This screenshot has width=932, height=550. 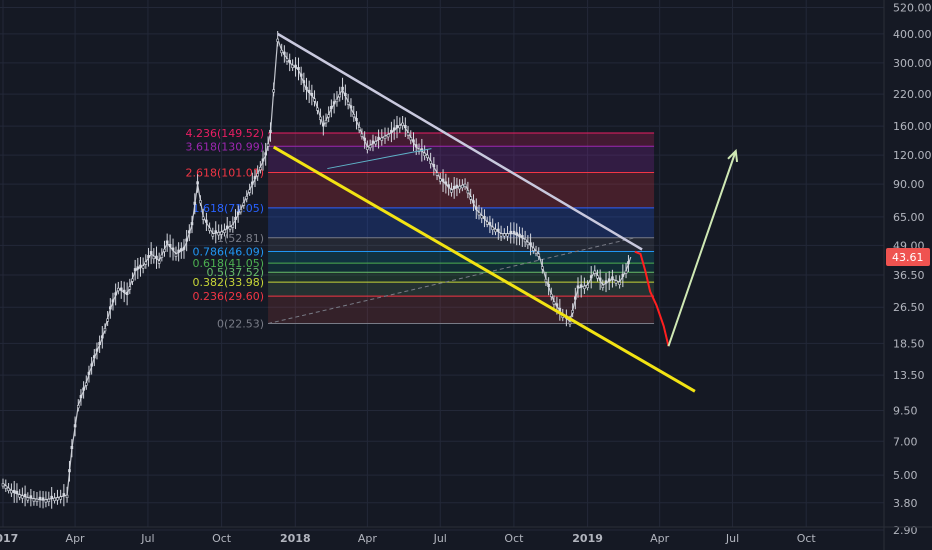 I want to click on x-tick-label: Oct, so click(x=514, y=538).